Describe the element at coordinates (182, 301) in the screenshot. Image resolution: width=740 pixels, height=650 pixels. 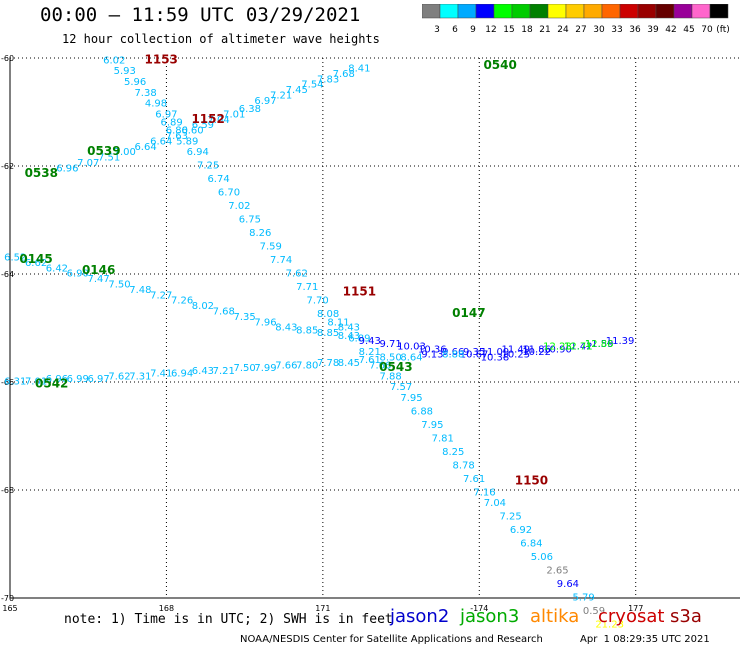
I see `swh-value: 7.26` at that location.